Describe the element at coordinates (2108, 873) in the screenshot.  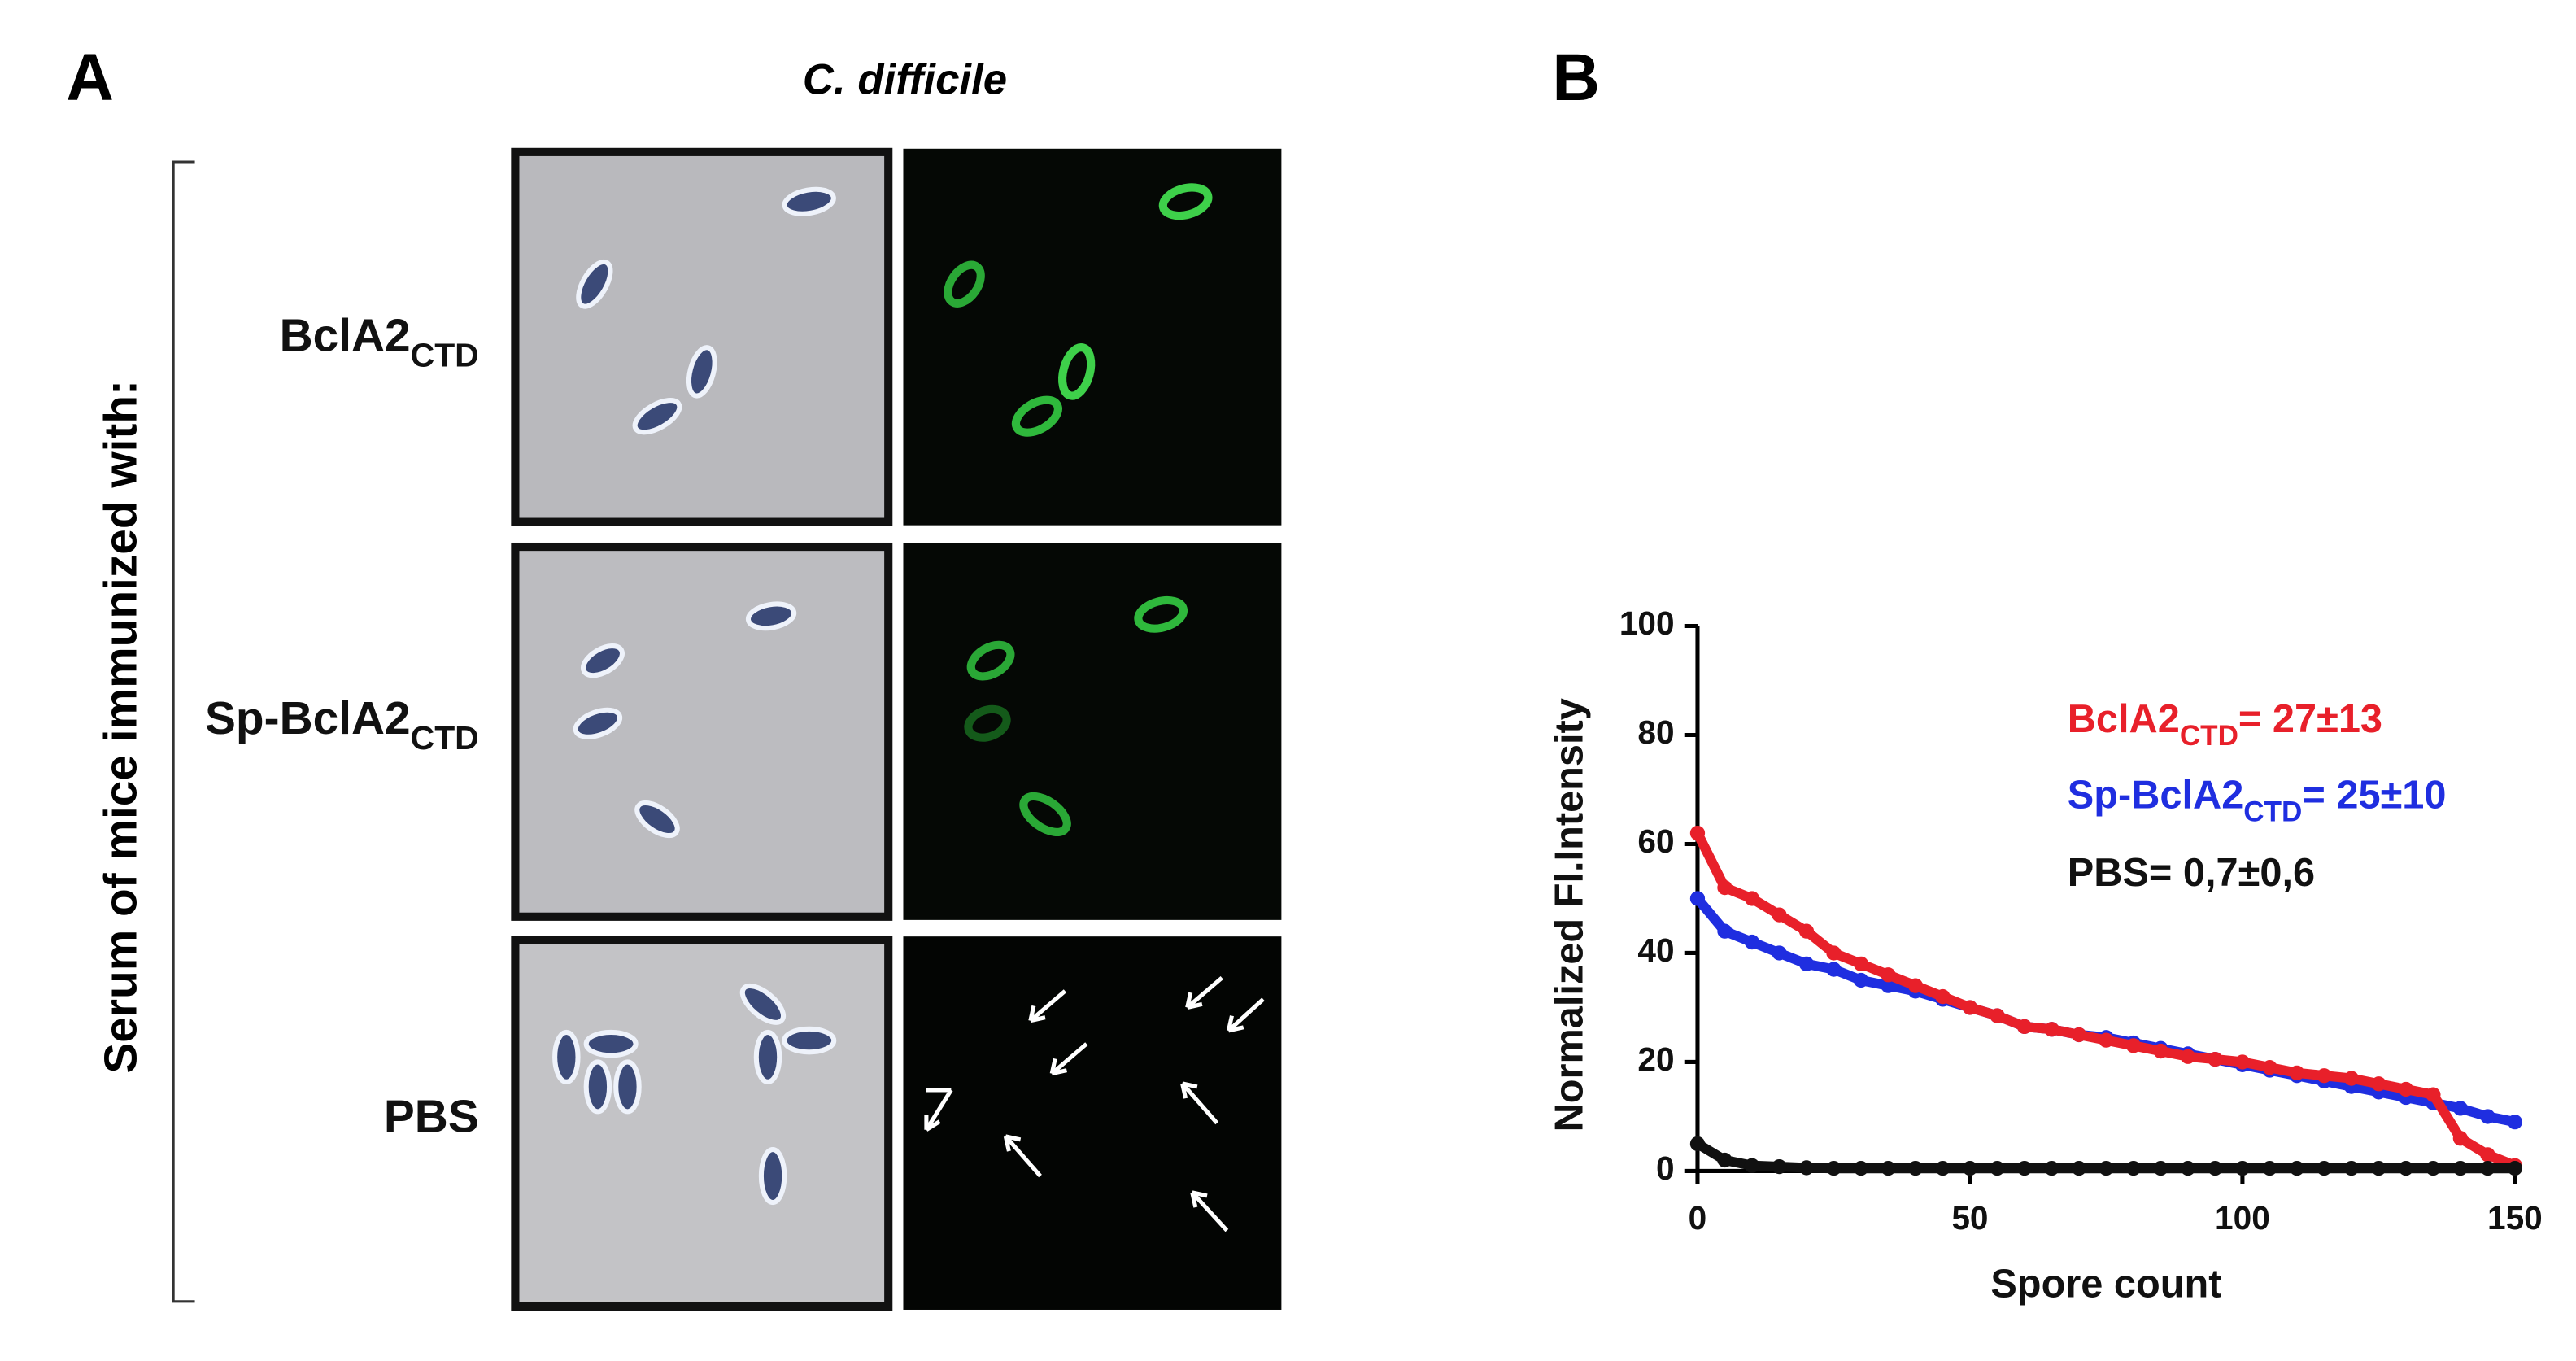
I see `label-part: PBS` at that location.